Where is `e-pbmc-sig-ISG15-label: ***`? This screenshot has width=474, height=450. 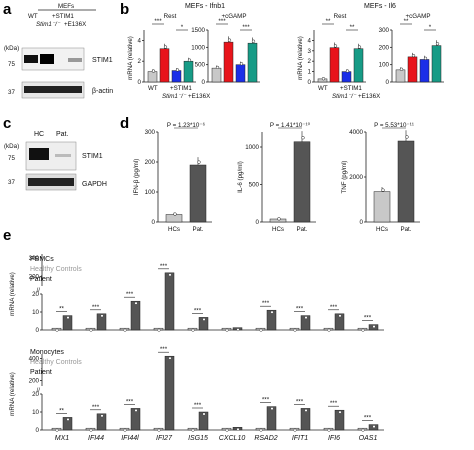 e-pbmc-sig-ISG15-label: *** is located at coordinates (198, 310).